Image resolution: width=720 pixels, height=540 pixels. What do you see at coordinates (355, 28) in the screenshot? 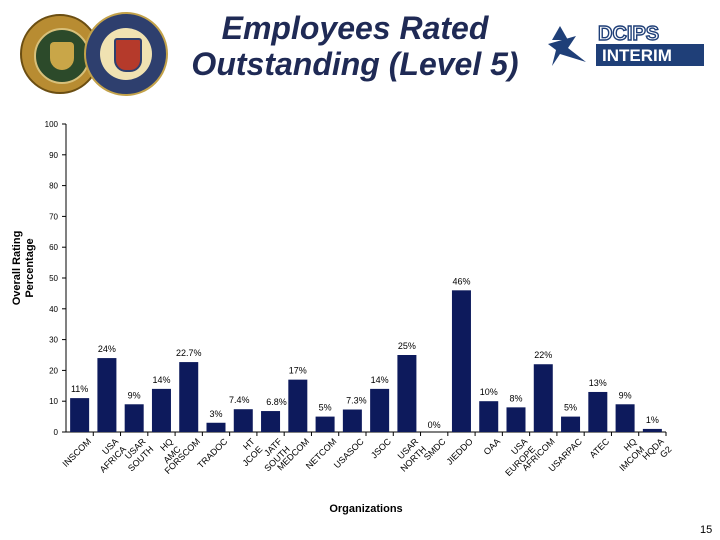
I see `title-line-1: Employees Rated` at bounding box center [355, 28].